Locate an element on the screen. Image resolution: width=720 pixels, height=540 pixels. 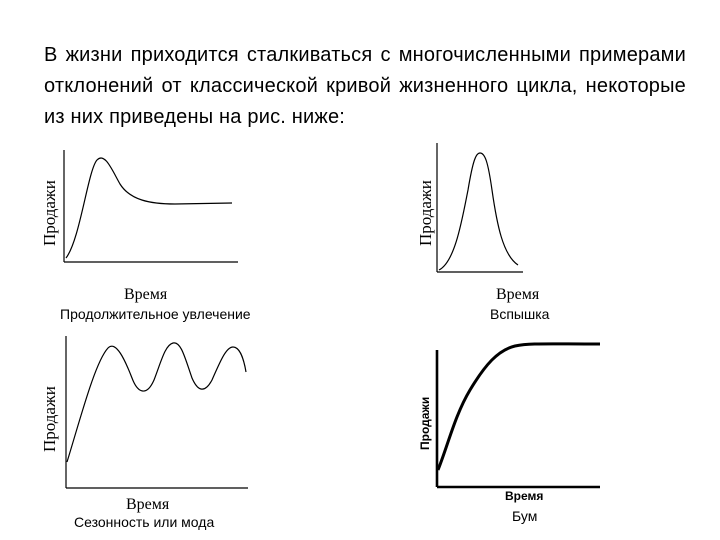
chart-caption: Сезонность или мода is located at coordinates (144, 522).